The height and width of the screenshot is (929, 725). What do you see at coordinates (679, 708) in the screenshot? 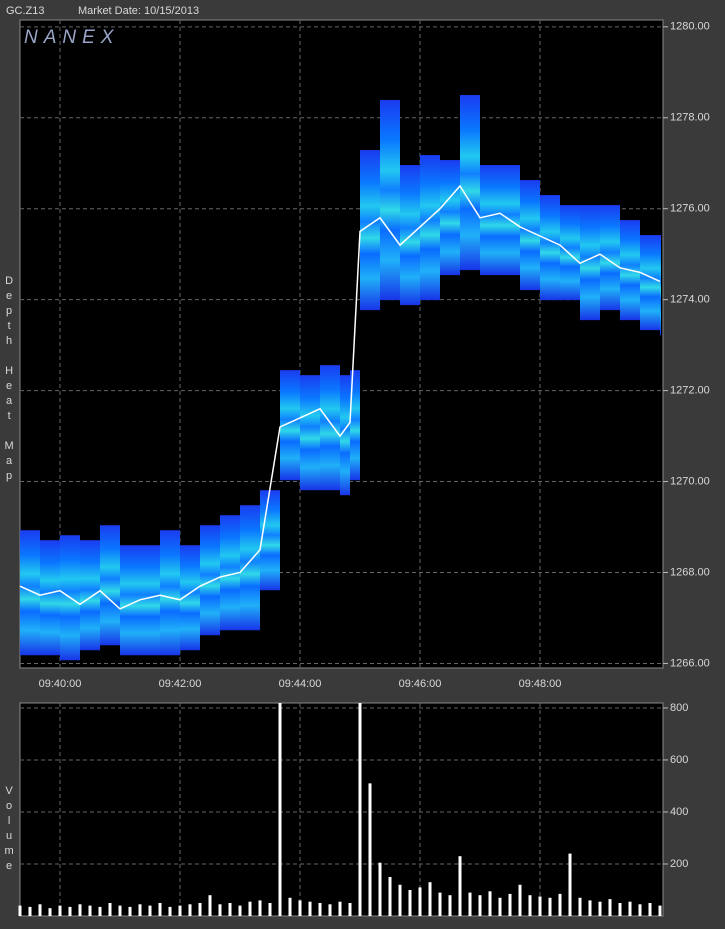
I see `y-tick-label: 800` at bounding box center [679, 708].